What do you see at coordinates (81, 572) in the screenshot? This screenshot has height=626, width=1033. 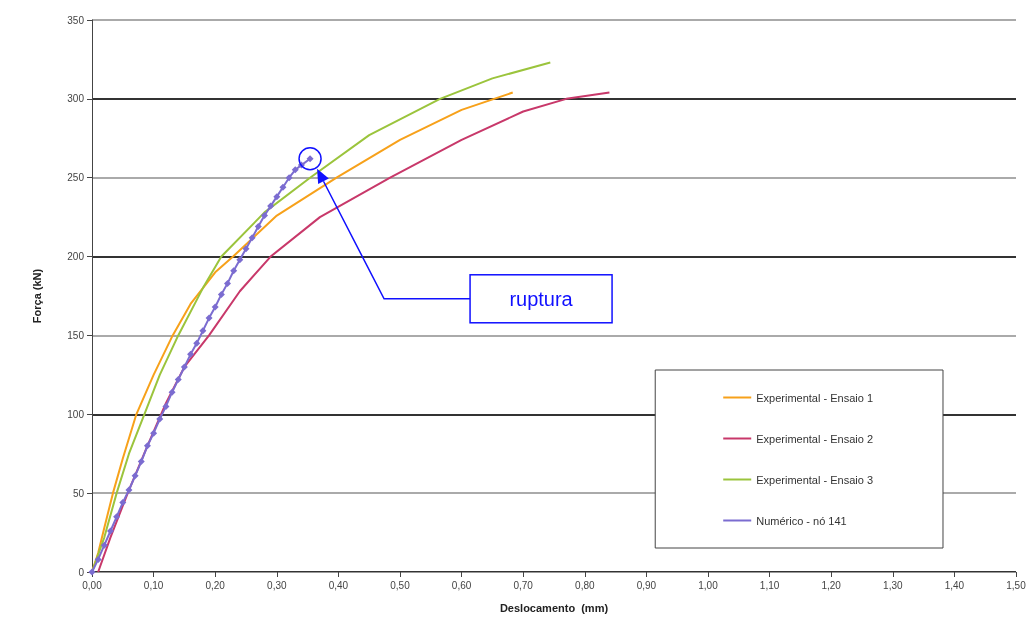 I see `y-tick-label: 0` at bounding box center [81, 572].